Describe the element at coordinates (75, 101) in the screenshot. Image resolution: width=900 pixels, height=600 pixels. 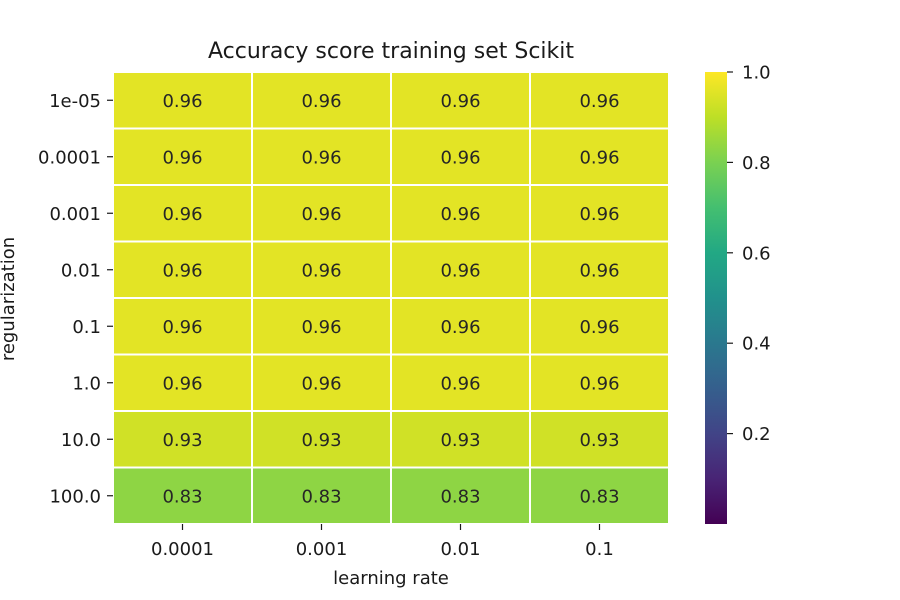
I see `y-tick-label: 1e-05` at that location.